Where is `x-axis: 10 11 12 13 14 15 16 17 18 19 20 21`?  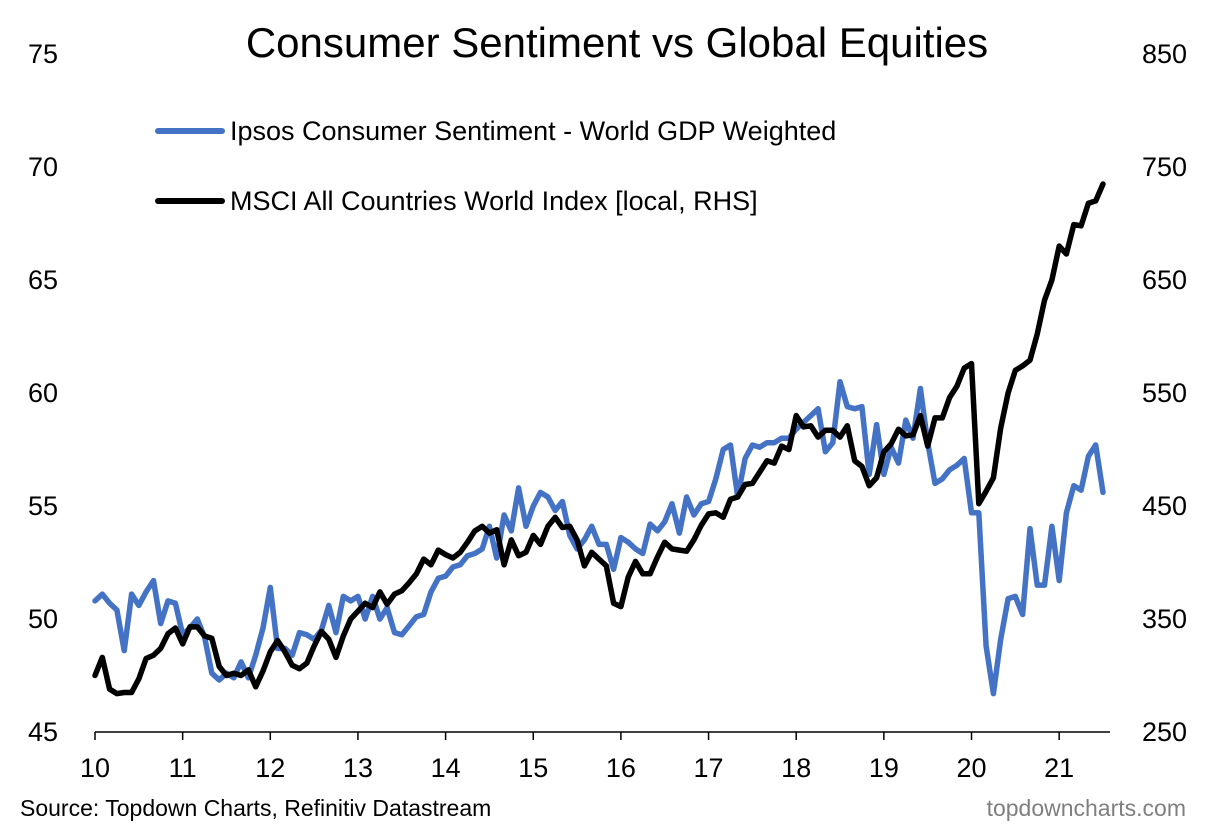
x-axis: 10 11 12 13 14 15 16 17 18 19 20 21 is located at coordinates (595, 757).